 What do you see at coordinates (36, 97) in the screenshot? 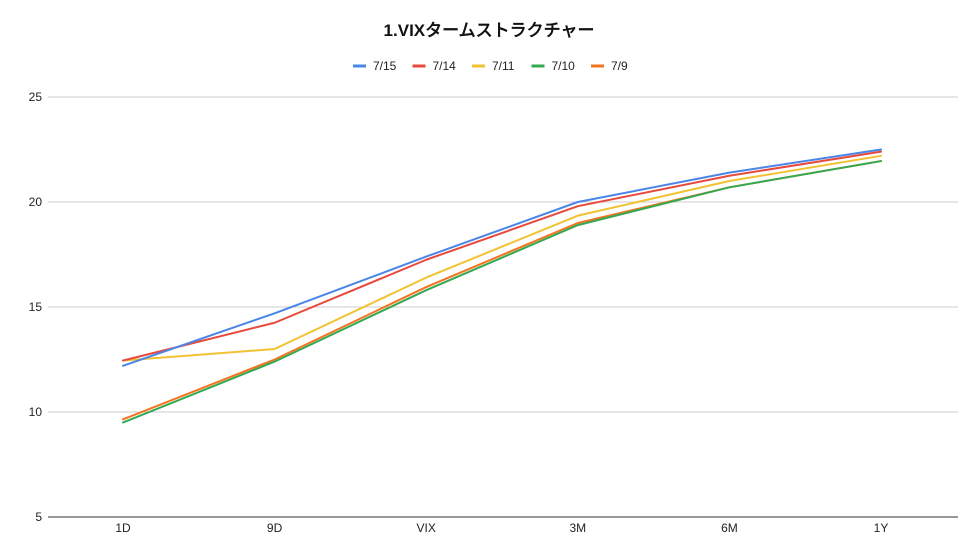
I see `y-tick-label: 25` at bounding box center [36, 97].